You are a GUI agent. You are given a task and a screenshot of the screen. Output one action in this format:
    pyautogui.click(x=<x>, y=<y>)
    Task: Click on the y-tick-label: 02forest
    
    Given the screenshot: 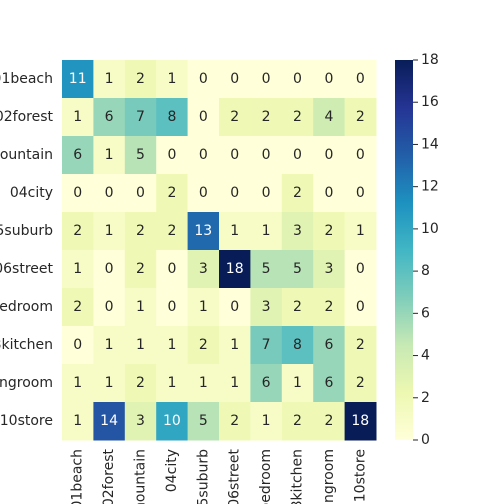 What is the action you would take?
    pyautogui.click(x=27, y=117)
    